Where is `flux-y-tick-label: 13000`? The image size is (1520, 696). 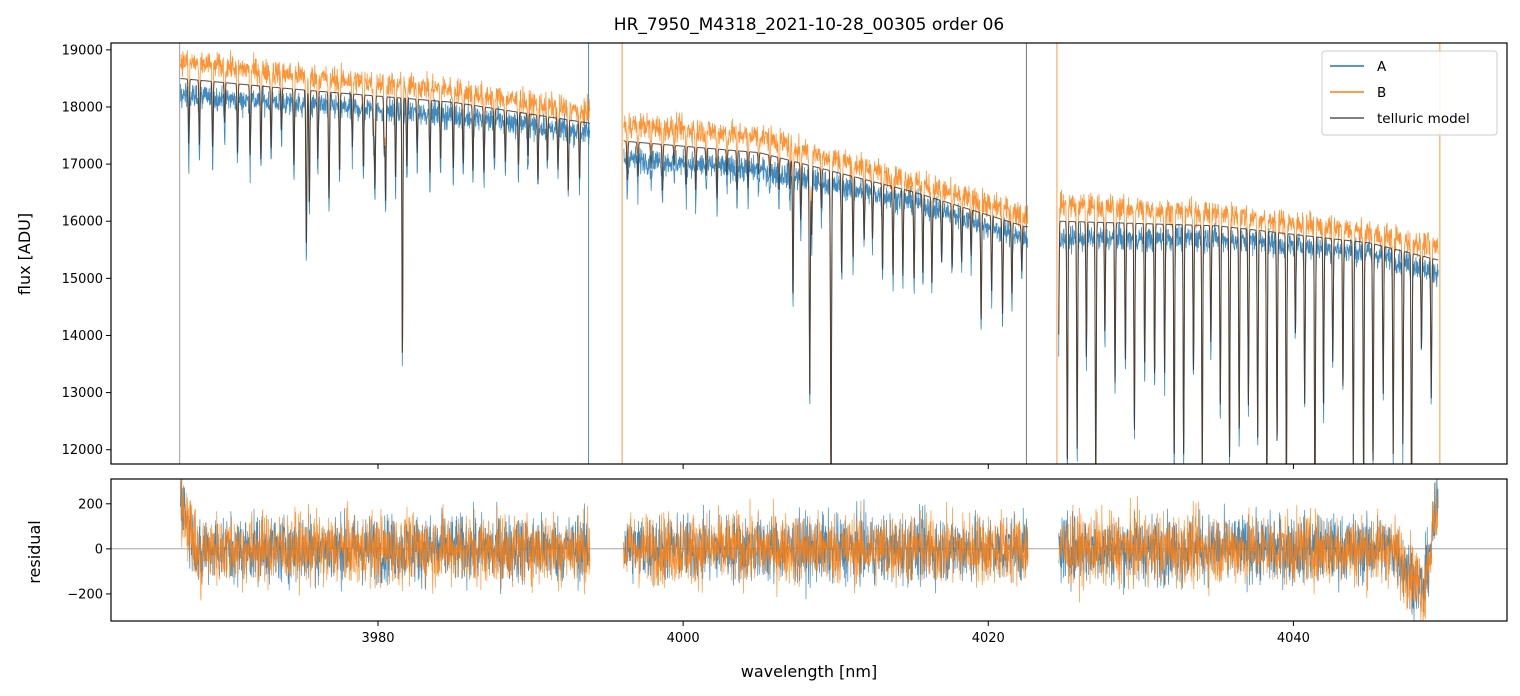
flux-y-tick-label: 13000 is located at coordinates (82, 393).